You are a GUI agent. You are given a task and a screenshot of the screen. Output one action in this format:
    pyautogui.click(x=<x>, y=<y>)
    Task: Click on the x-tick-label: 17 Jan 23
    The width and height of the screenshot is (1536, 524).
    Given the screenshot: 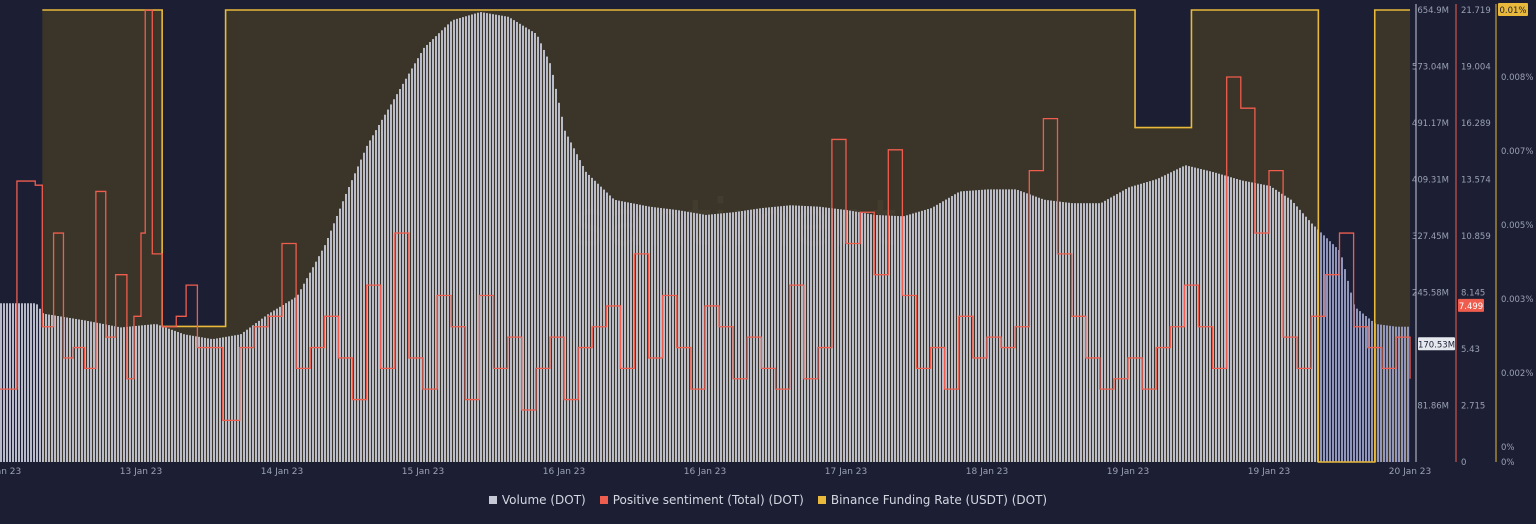 What is the action you would take?
    pyautogui.click(x=846, y=472)
    